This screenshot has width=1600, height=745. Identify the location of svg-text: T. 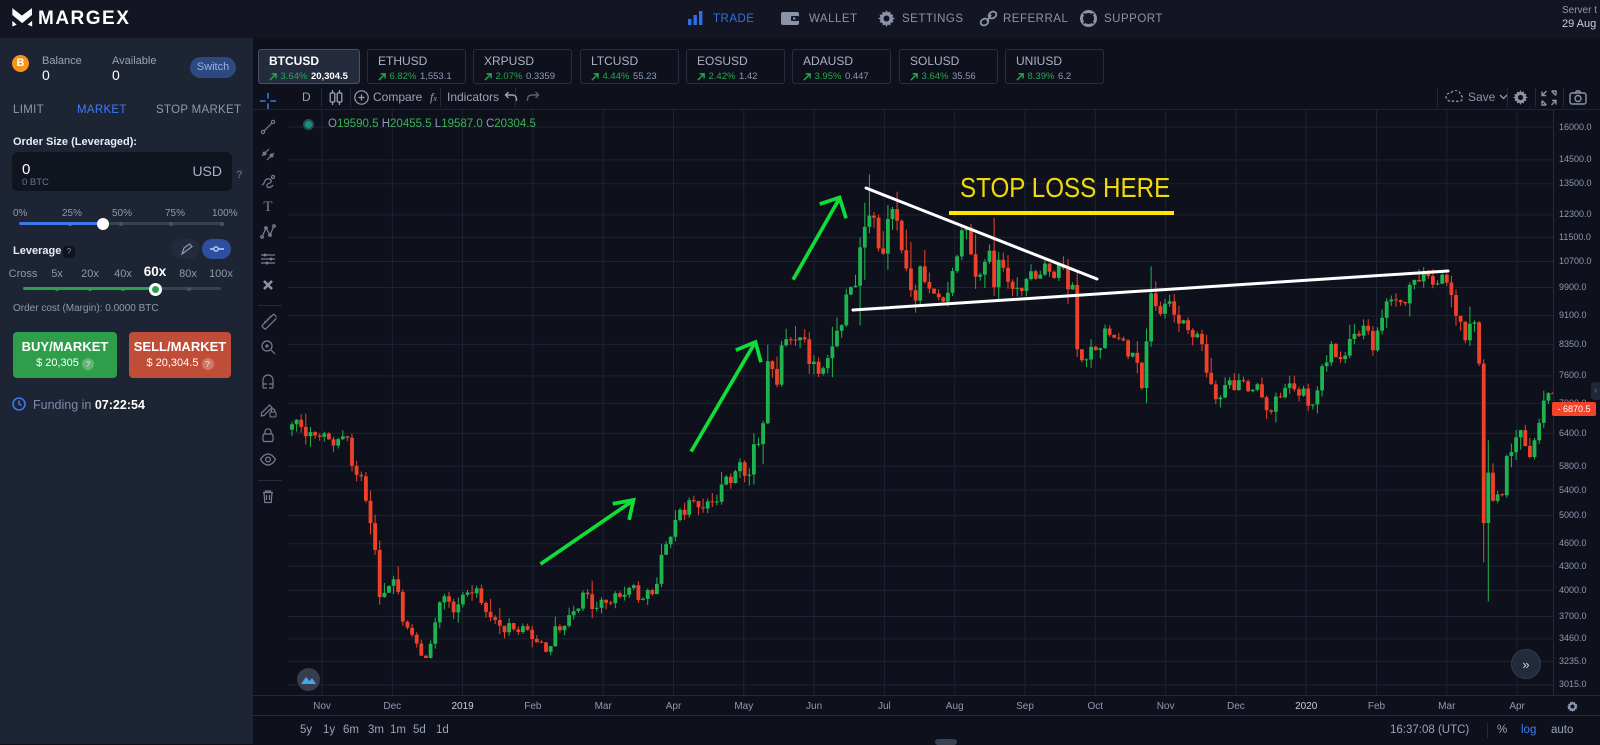
(267, 206).